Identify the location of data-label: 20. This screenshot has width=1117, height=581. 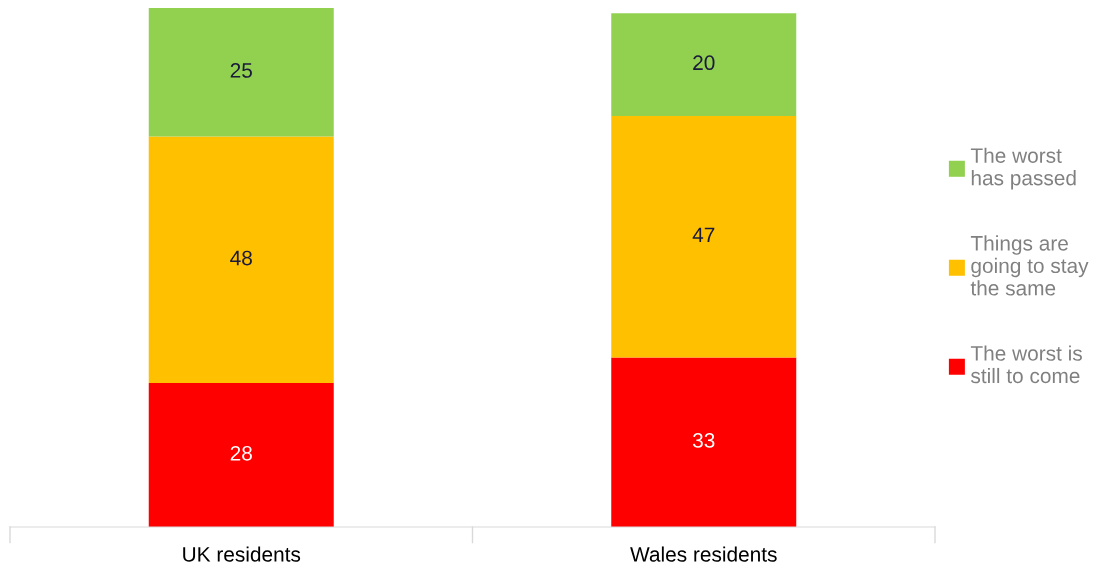
(704, 63).